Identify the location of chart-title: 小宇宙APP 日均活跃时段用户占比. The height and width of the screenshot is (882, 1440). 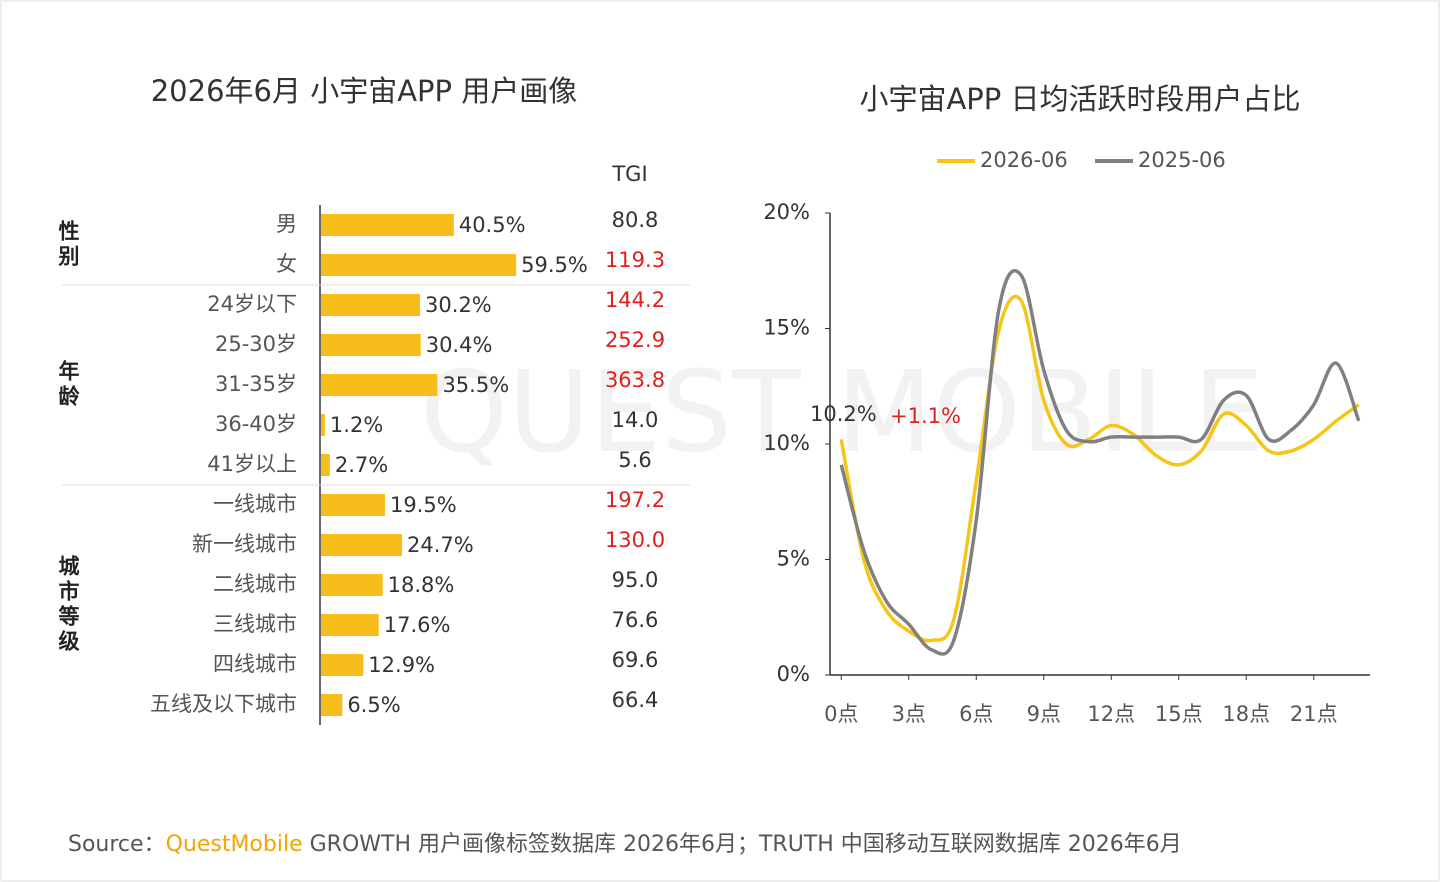
(1079, 99).